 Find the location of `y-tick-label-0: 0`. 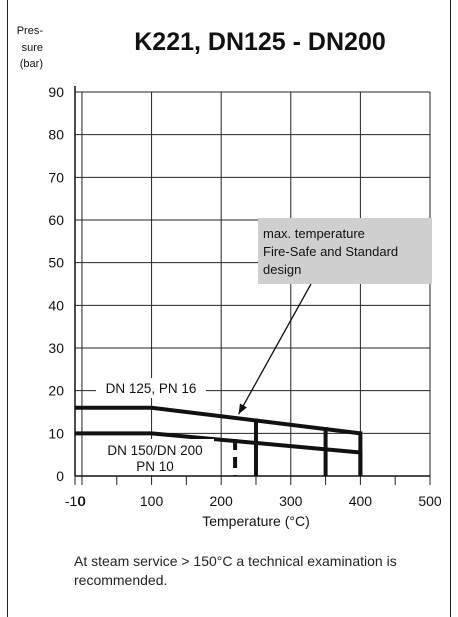

y-tick-label-0: 0 is located at coordinates (60, 476).